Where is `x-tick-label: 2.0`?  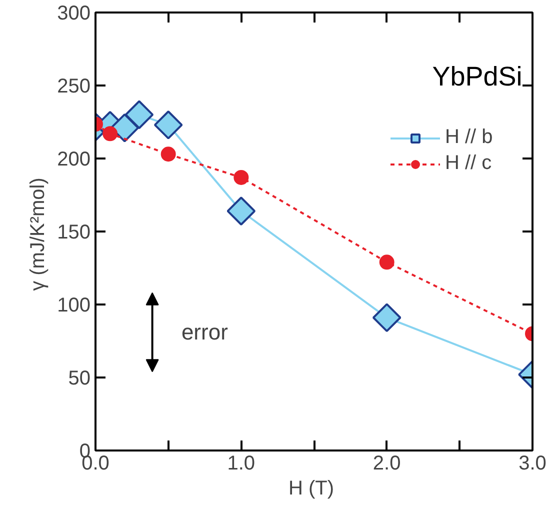 x-tick-label: 2.0 is located at coordinates (386, 463).